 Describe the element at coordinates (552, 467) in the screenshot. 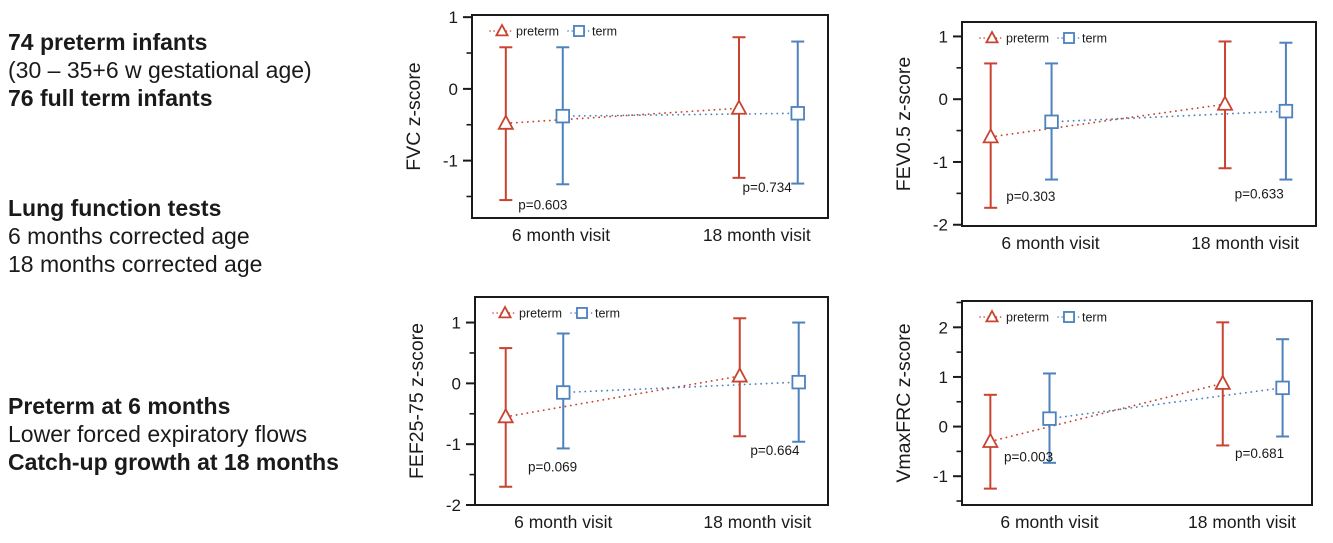

I see `p-value-label: p=0.069` at that location.